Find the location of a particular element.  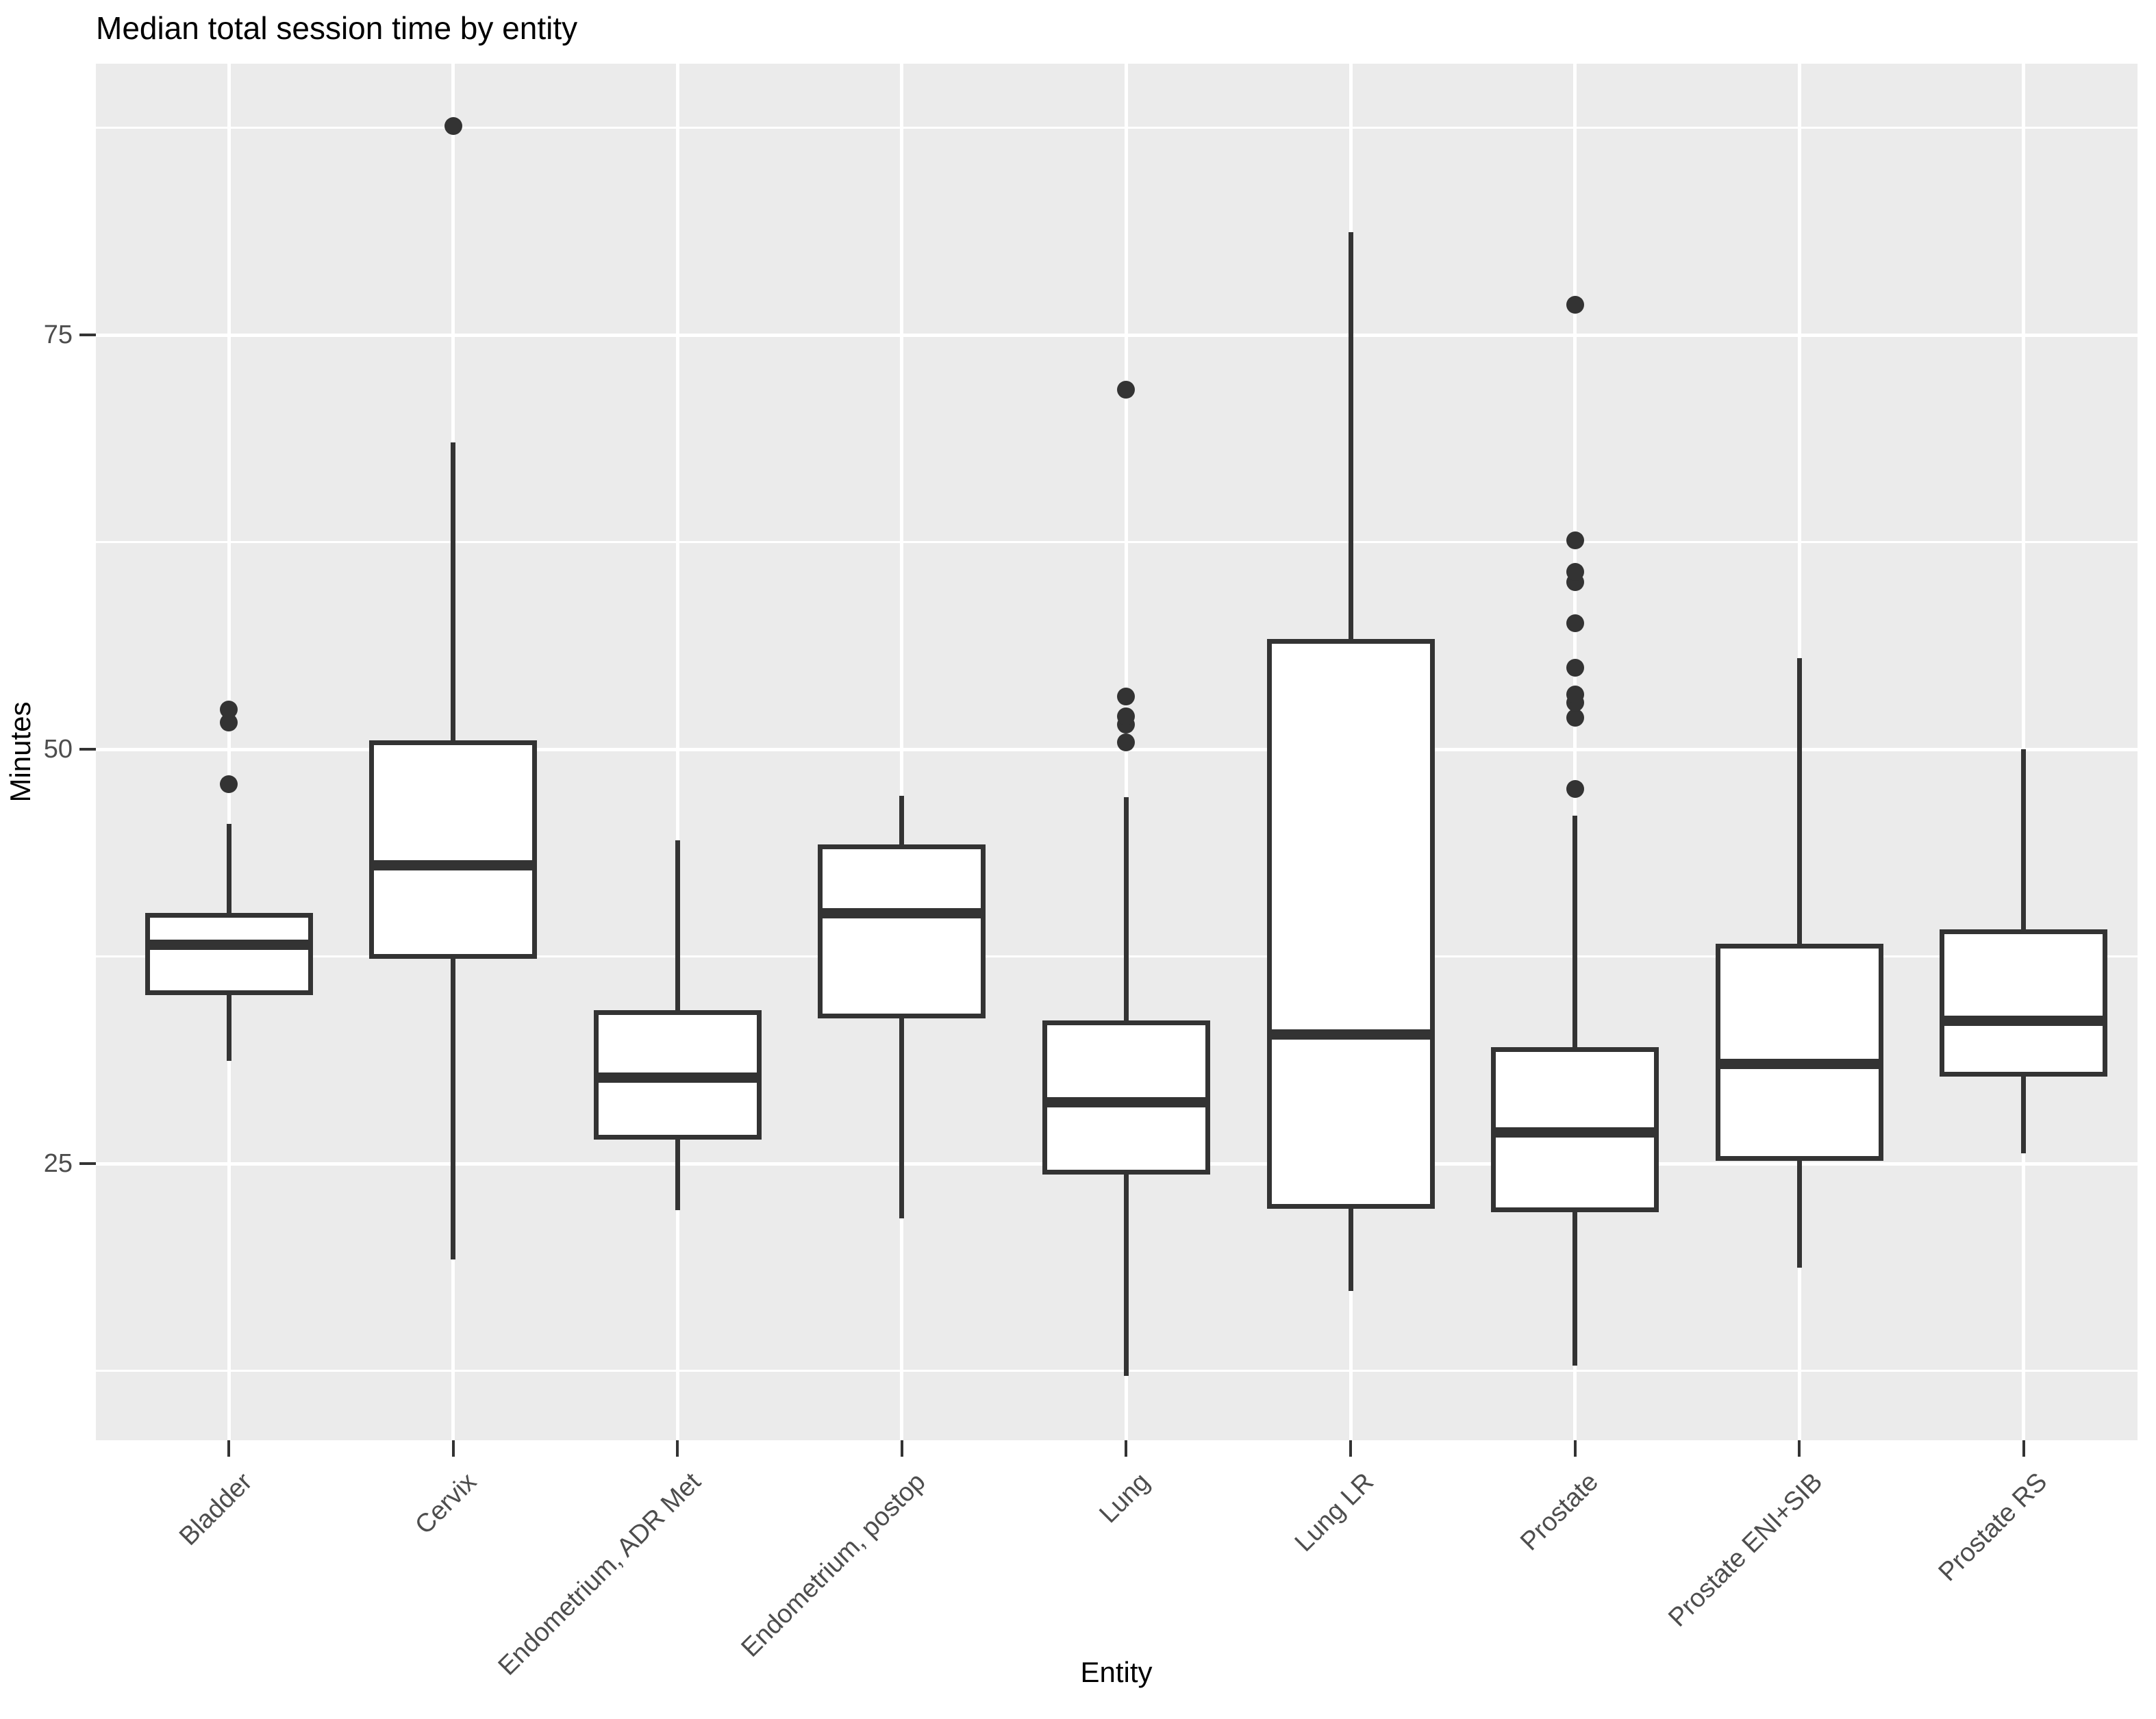

x-tick-label: Bladder is located at coordinates (216, 1510).